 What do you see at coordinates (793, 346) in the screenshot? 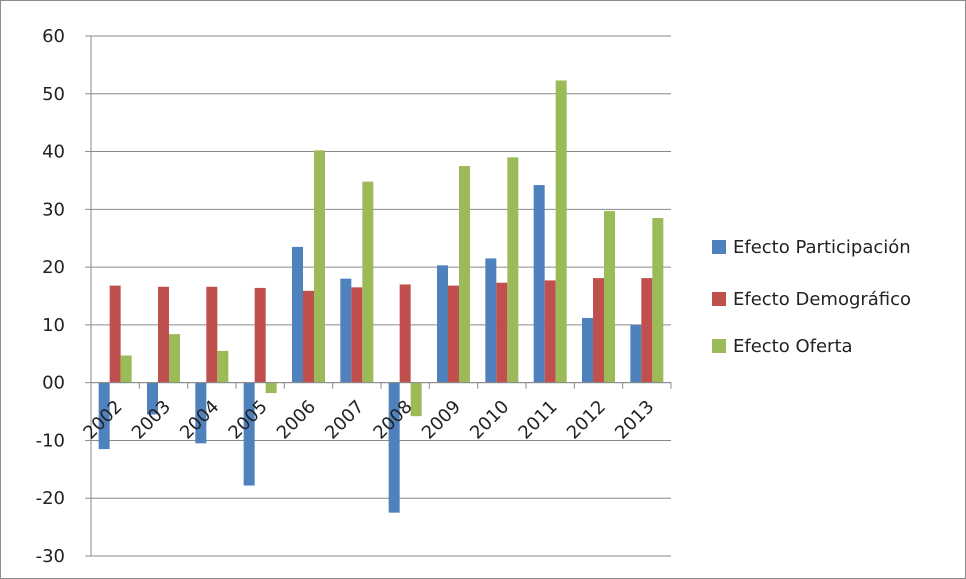
I see `legend-label-3: Efecto Oferta` at bounding box center [793, 346].